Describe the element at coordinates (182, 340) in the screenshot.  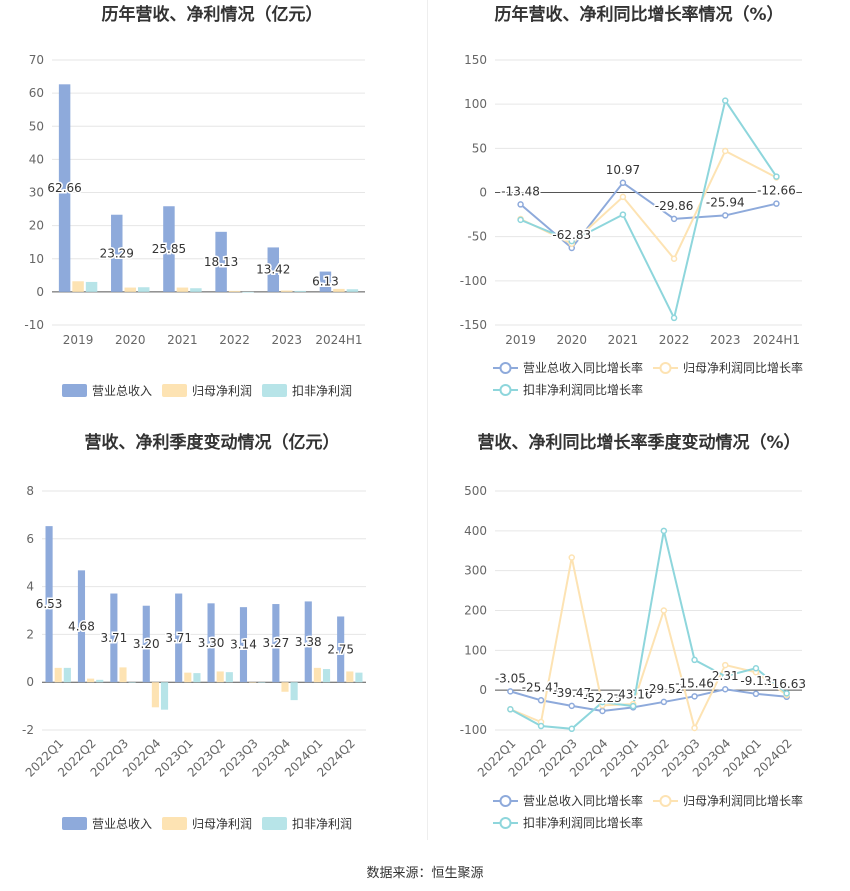
I see `x-tick-label: 2021` at that location.